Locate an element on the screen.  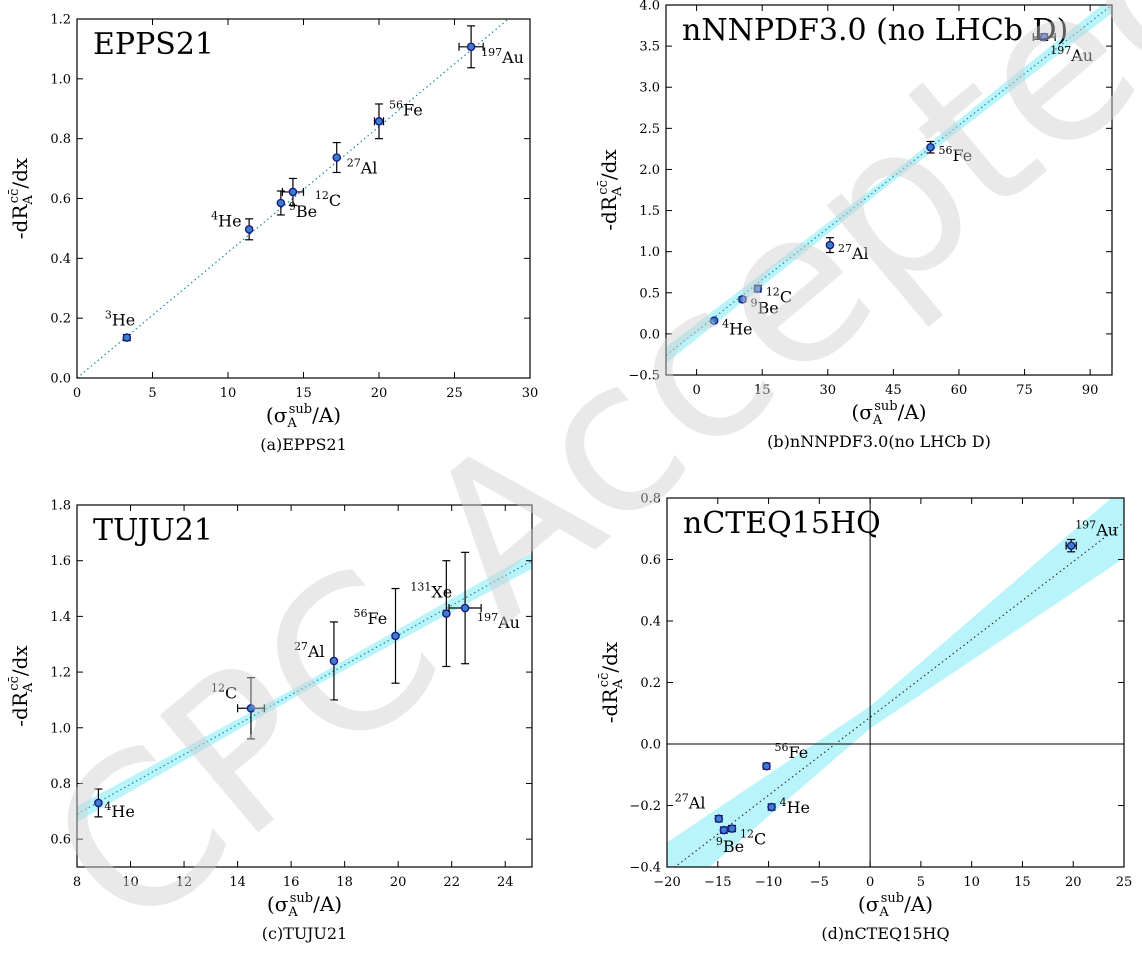
x-tick-label: 22 is located at coordinates (451, 882).